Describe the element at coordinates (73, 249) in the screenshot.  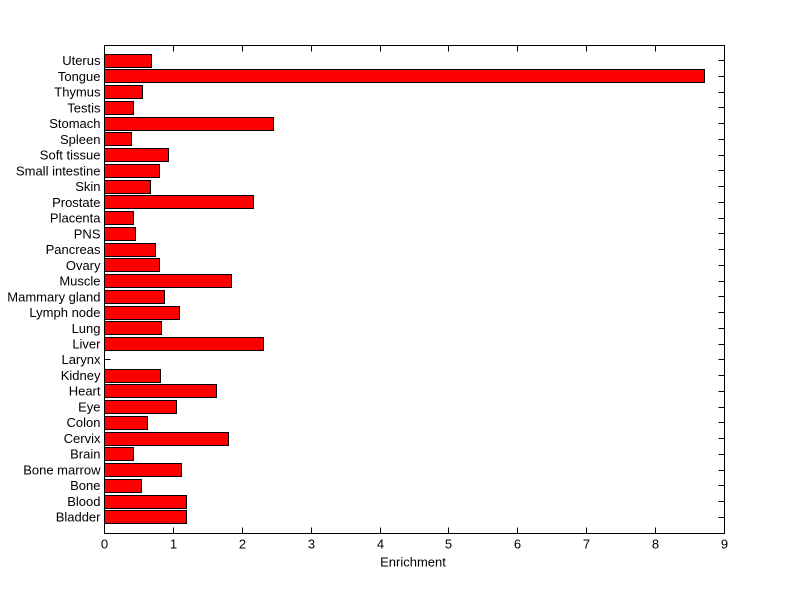
I see `svg-text: Pancreas` at that location.